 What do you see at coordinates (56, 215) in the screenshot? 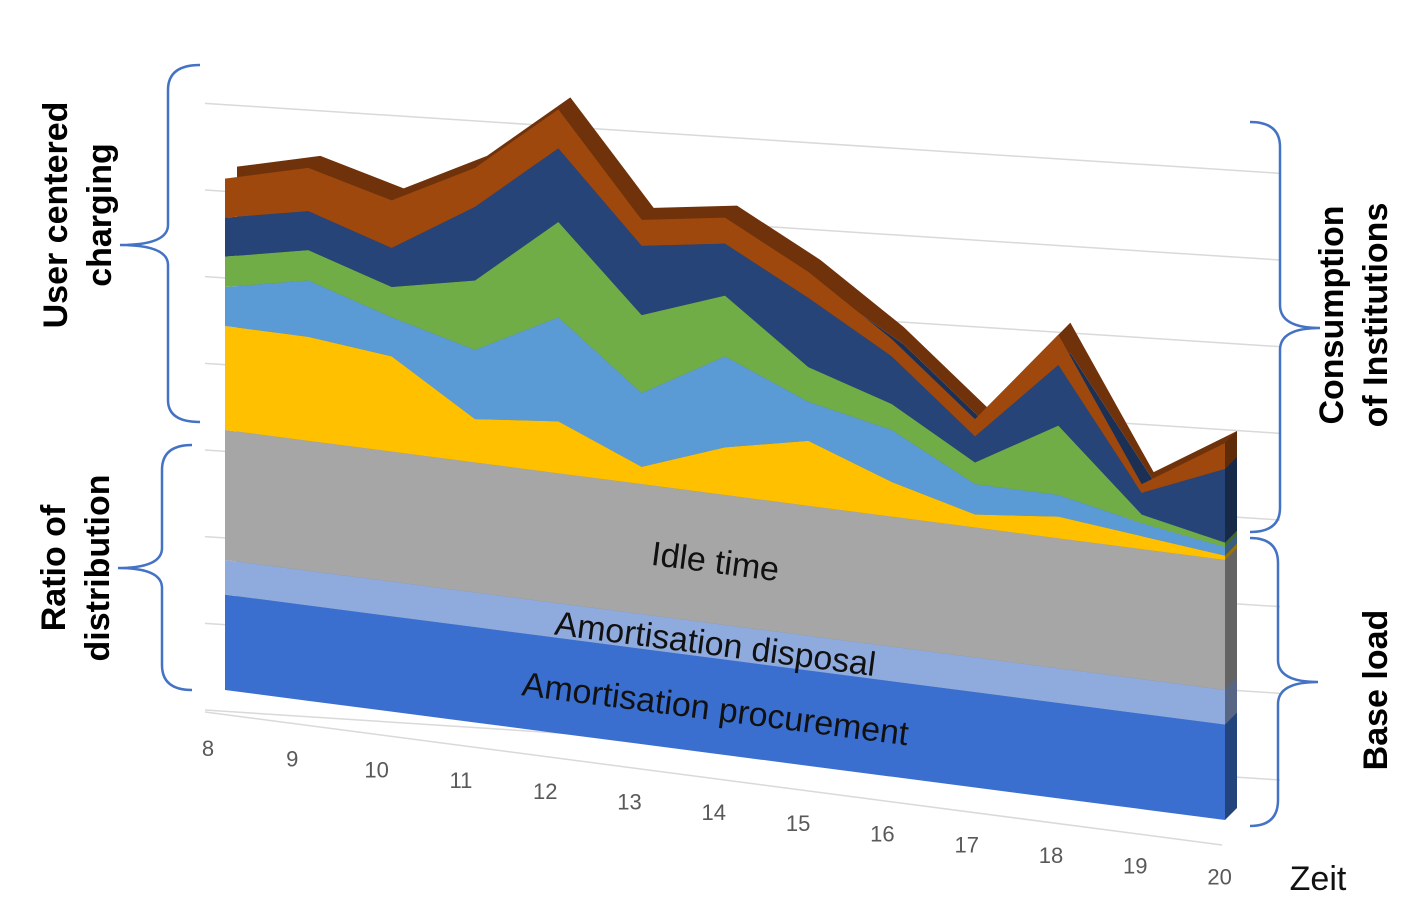
I see `annotation: User centered` at bounding box center [56, 215].